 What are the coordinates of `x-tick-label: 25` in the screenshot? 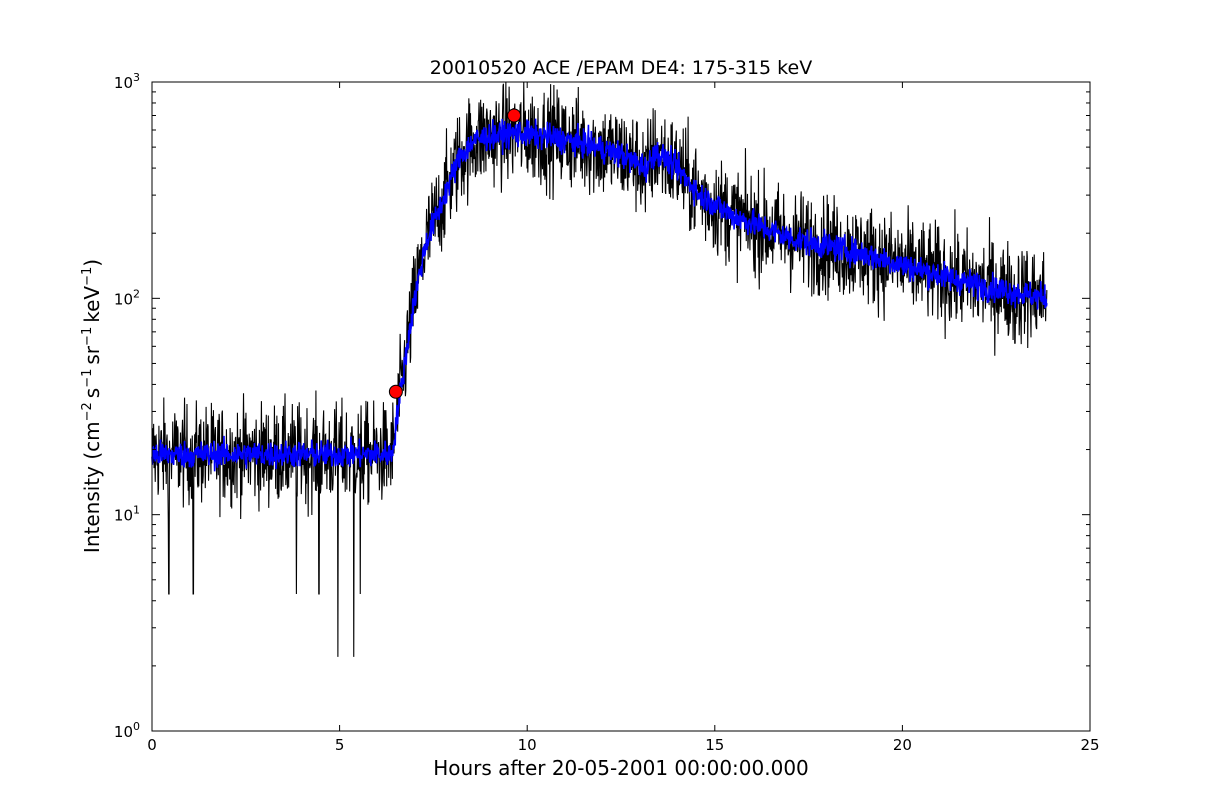 It's located at (1089, 745).